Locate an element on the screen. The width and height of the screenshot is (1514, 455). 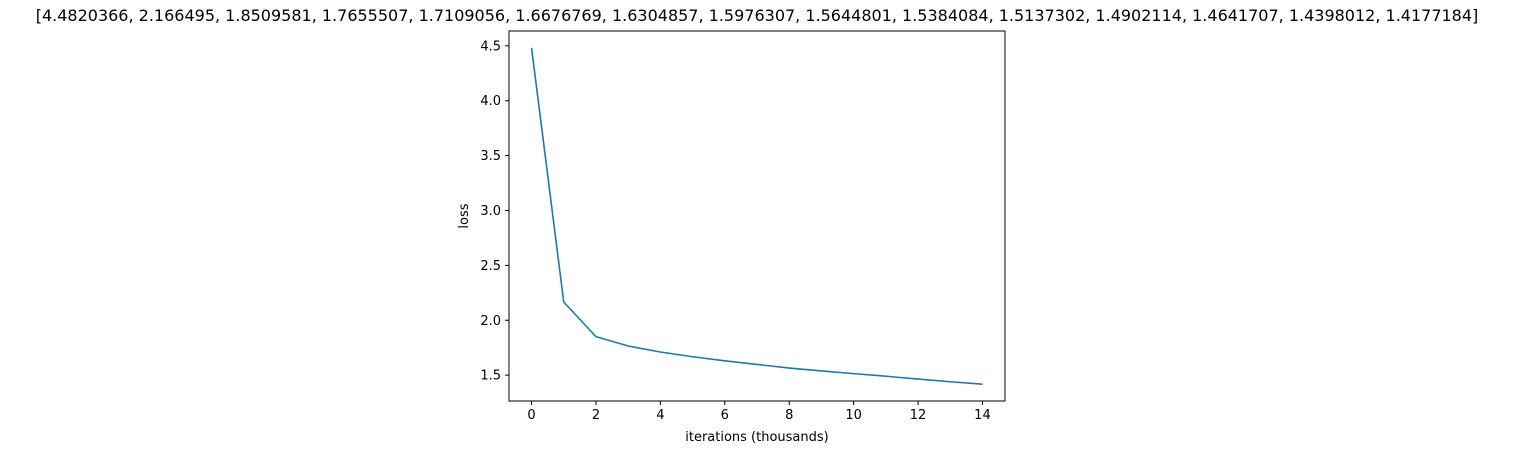
y-tick-label: 2.5 is located at coordinates (490, 266).